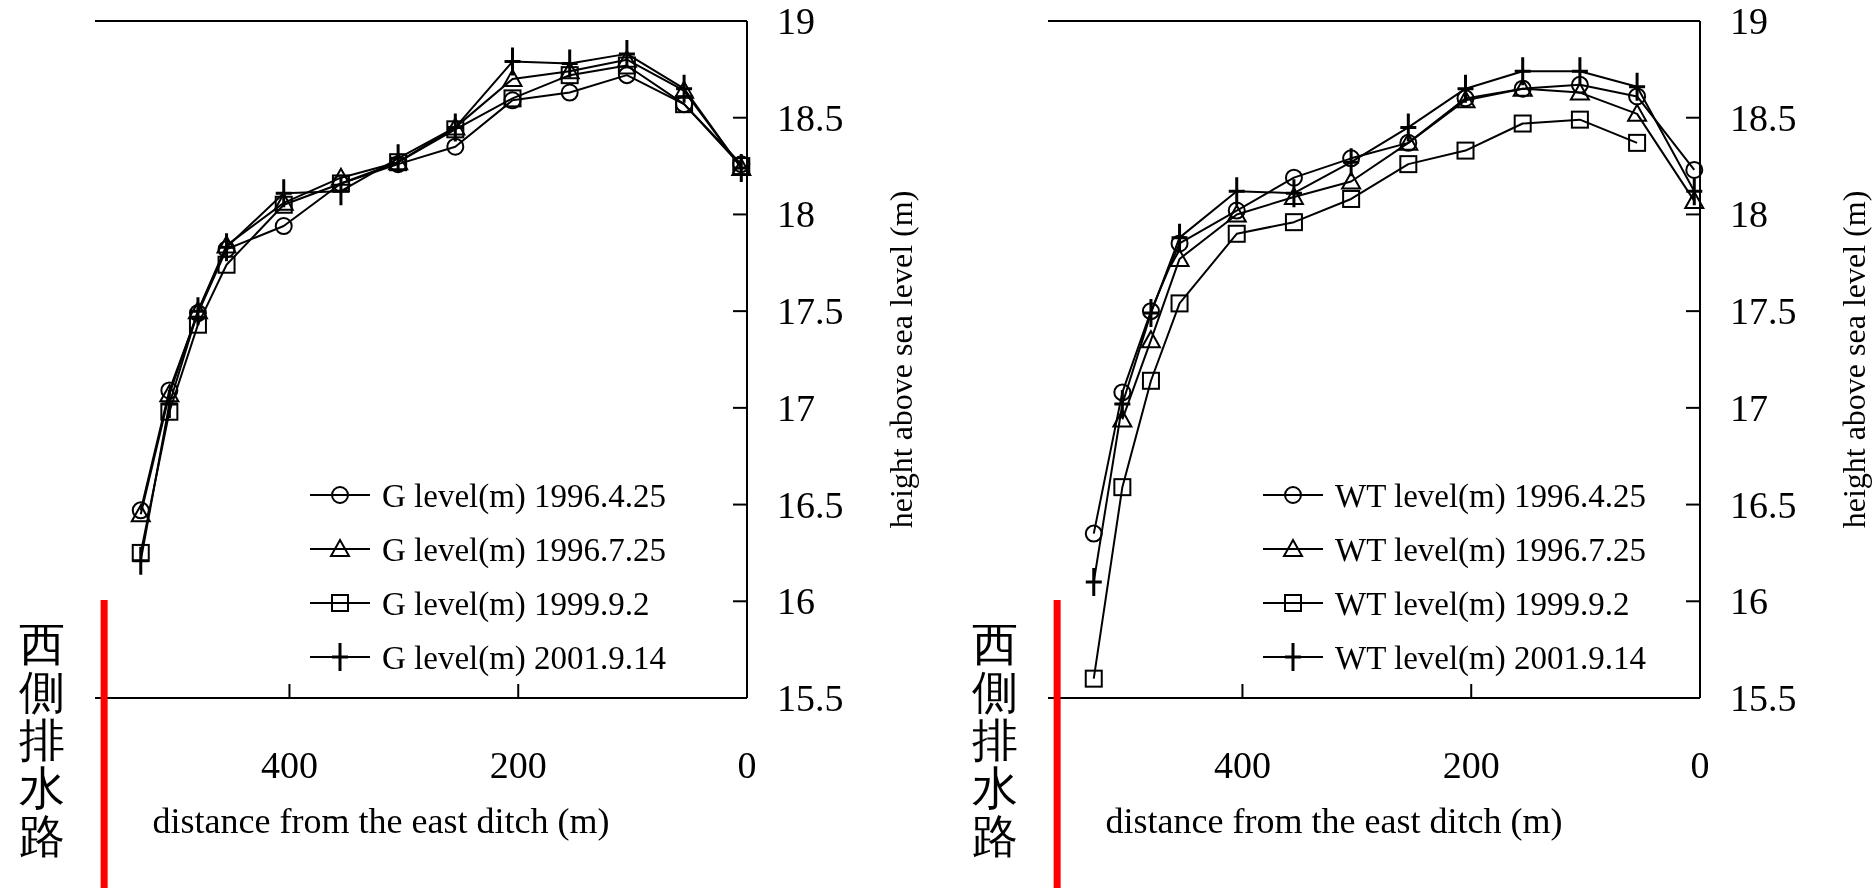 This screenshot has width=1872, height=895. What do you see at coordinates (1490, 496) in the screenshot?
I see `legend-label: WT level(m) 1996.4.25` at bounding box center [1490, 496].